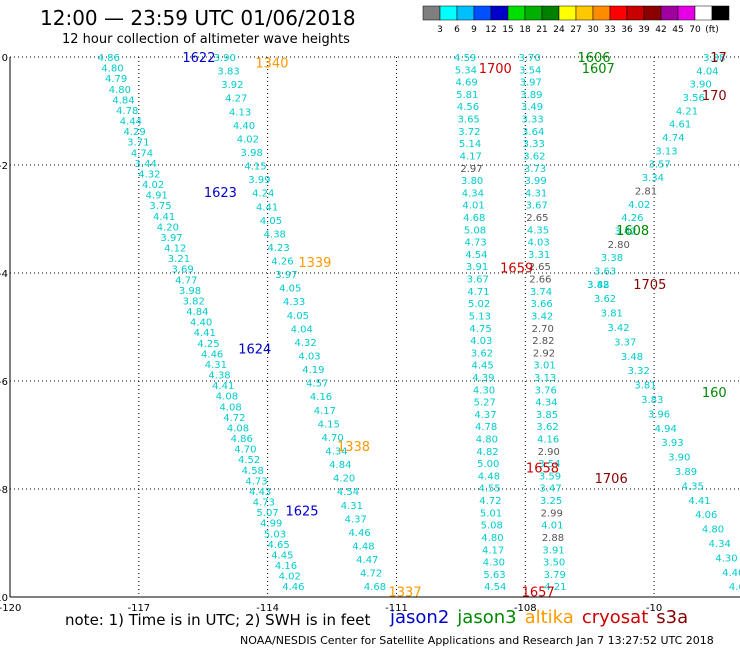 Image resolution: width=740 pixels, height=650 pixels. I want to click on wave-height-value: 4.73, so click(264, 503).